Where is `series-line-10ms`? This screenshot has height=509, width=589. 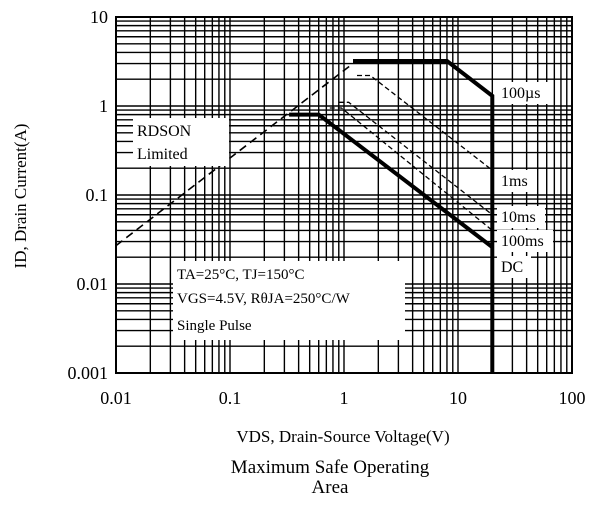
series-line-10ms is located at coordinates (415, 158).